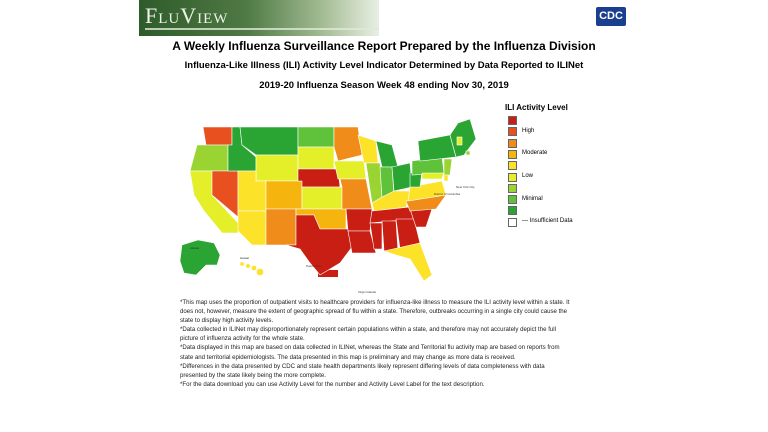 The image size is (768, 432). Describe the element at coordinates (252, 228) in the screenshot. I see `state-arizona` at that location.